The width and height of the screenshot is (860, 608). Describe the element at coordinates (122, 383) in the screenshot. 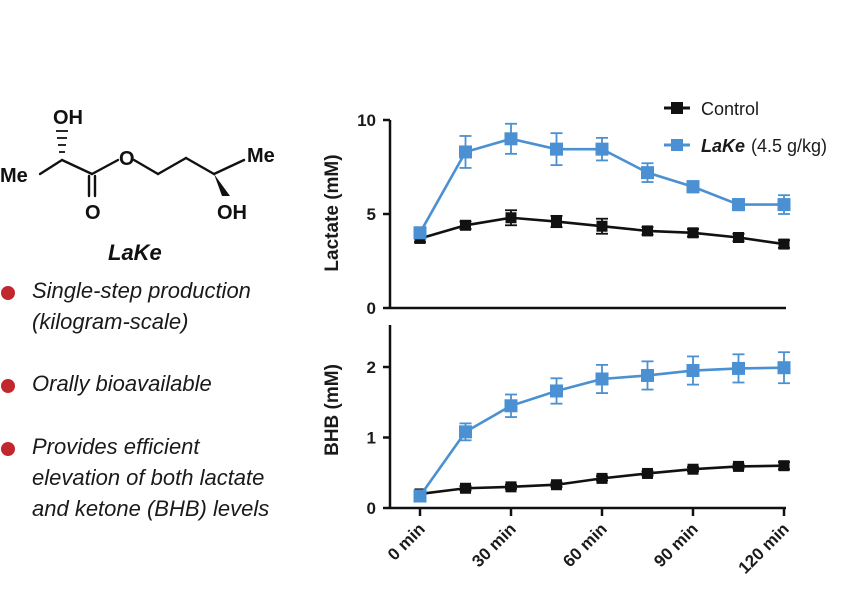

I see `feature-line: Orally bioavailable` at that location.